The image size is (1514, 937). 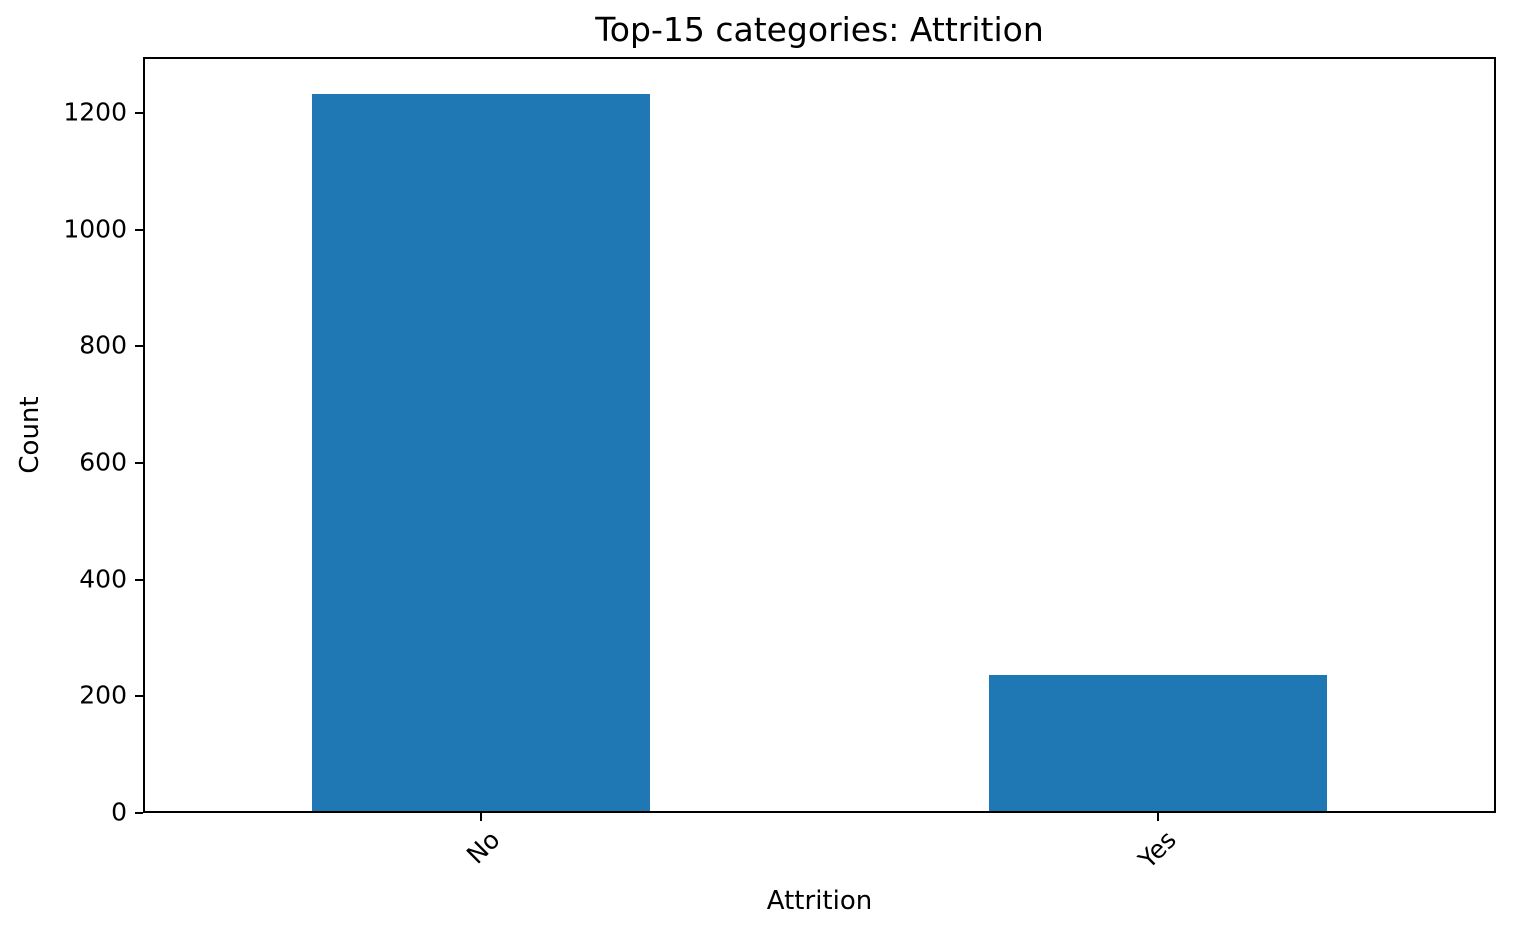 I want to click on x-axis-label: Attrition, so click(x=819, y=901).